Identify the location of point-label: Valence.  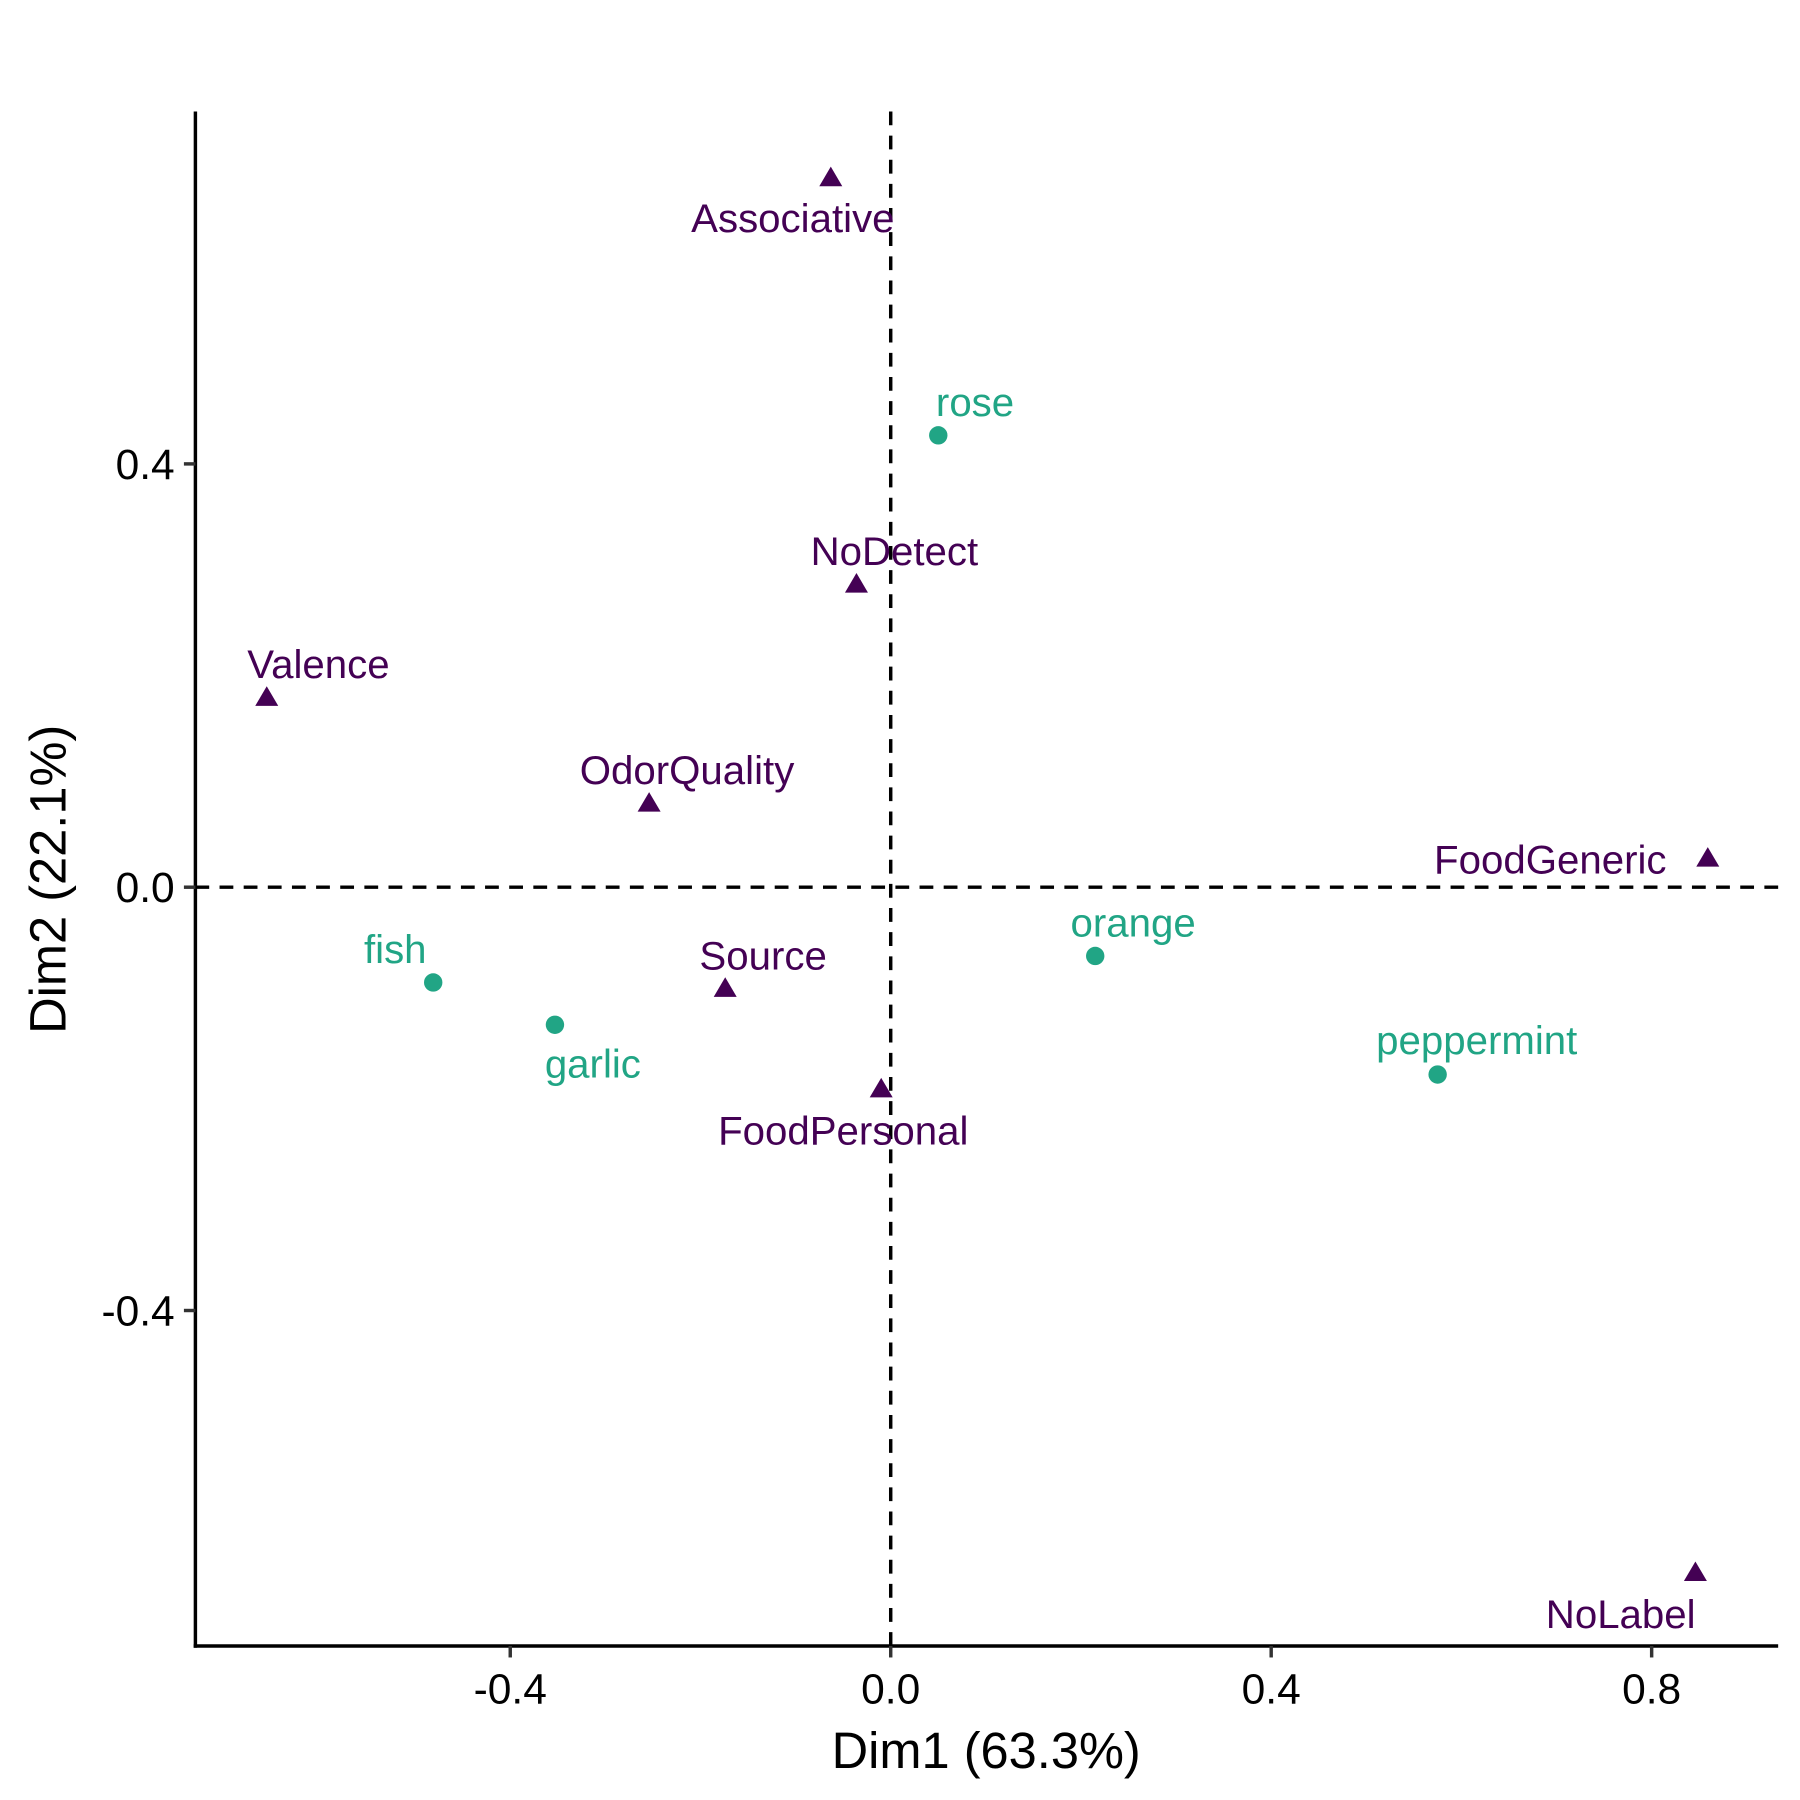
(318, 664).